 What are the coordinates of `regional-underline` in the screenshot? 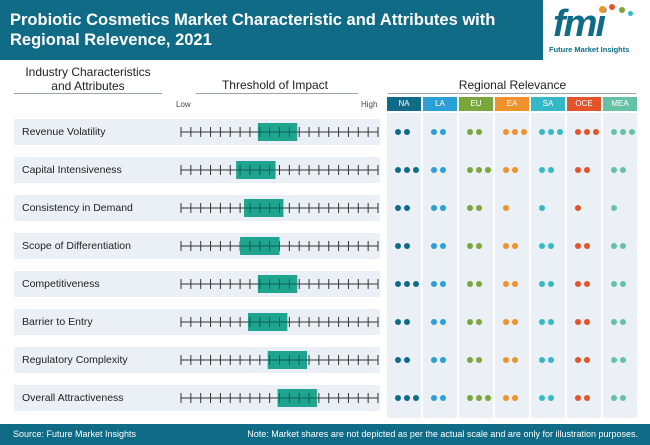 It's located at (512, 93).